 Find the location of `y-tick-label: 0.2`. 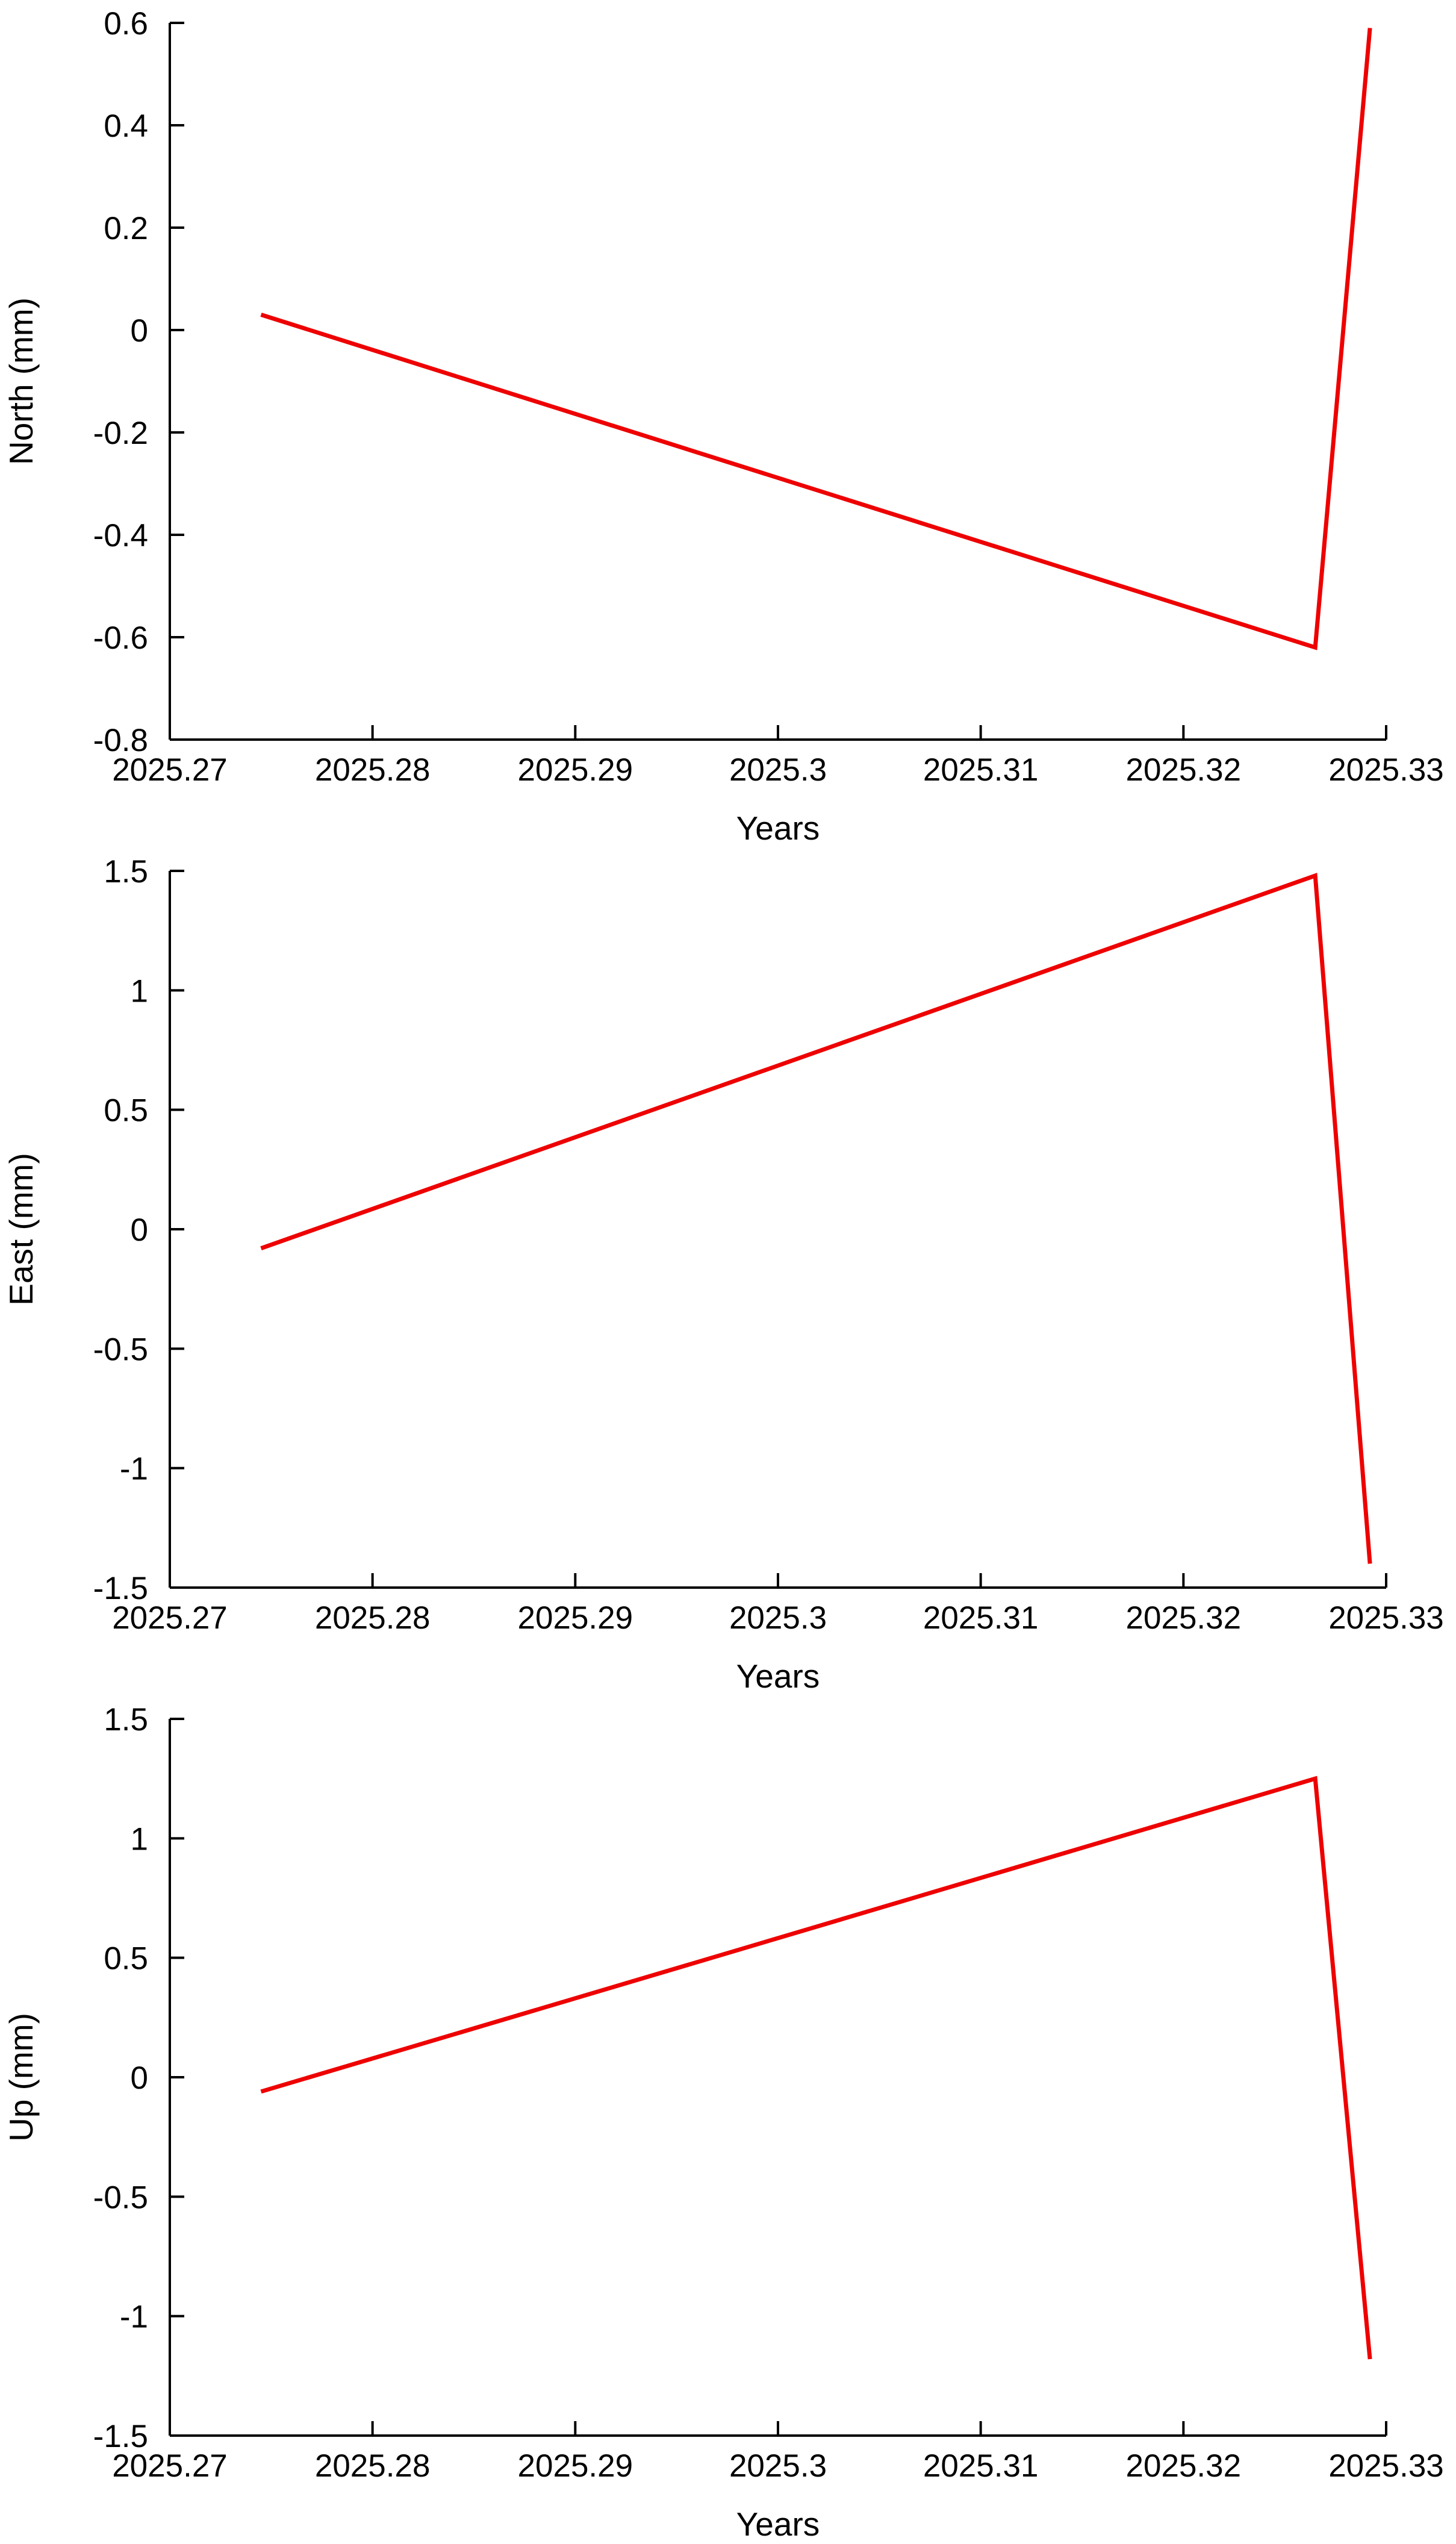

y-tick-label: 0.2 is located at coordinates (126, 229).